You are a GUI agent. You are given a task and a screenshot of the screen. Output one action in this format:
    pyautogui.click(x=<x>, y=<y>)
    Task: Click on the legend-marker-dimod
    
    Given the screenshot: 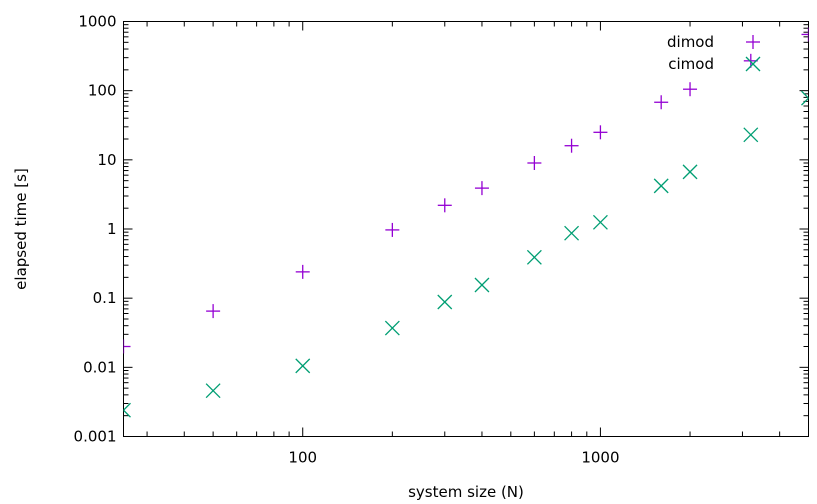 What is the action you would take?
    pyautogui.click(x=753, y=42)
    